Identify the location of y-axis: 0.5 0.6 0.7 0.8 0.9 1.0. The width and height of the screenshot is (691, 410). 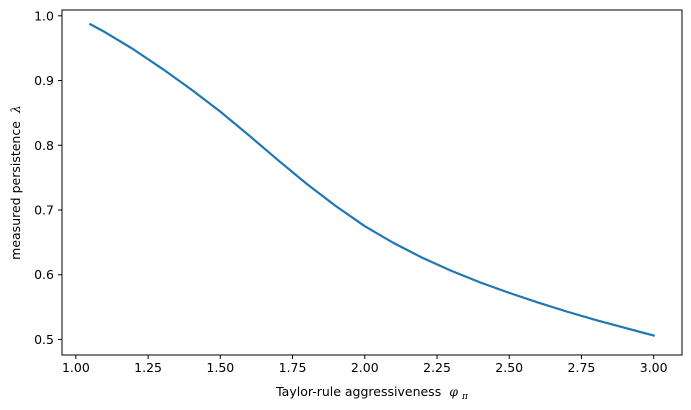
(48, 177).